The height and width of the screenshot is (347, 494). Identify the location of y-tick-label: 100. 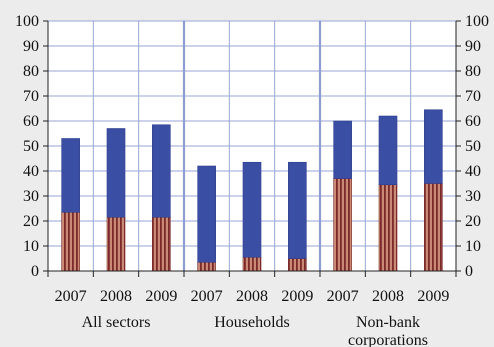
(27, 21).